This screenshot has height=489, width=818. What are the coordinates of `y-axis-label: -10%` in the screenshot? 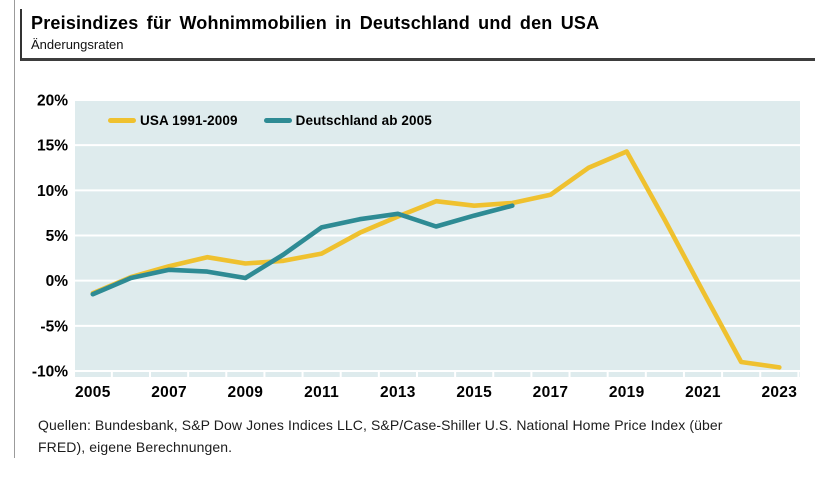 It's located at (50, 372).